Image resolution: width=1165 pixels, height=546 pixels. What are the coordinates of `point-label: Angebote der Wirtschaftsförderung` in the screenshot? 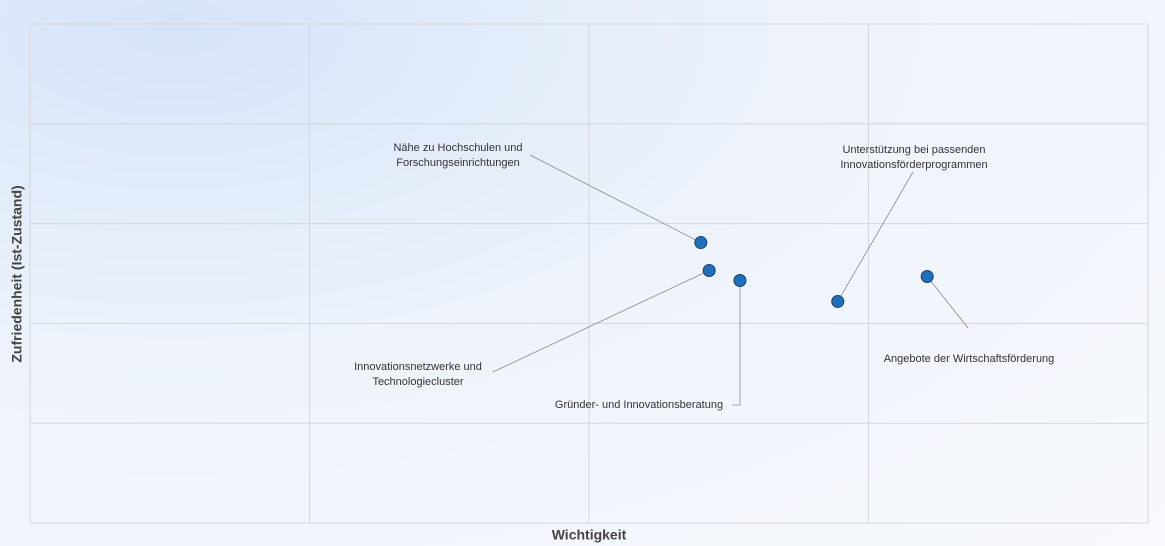 It's located at (969, 359).